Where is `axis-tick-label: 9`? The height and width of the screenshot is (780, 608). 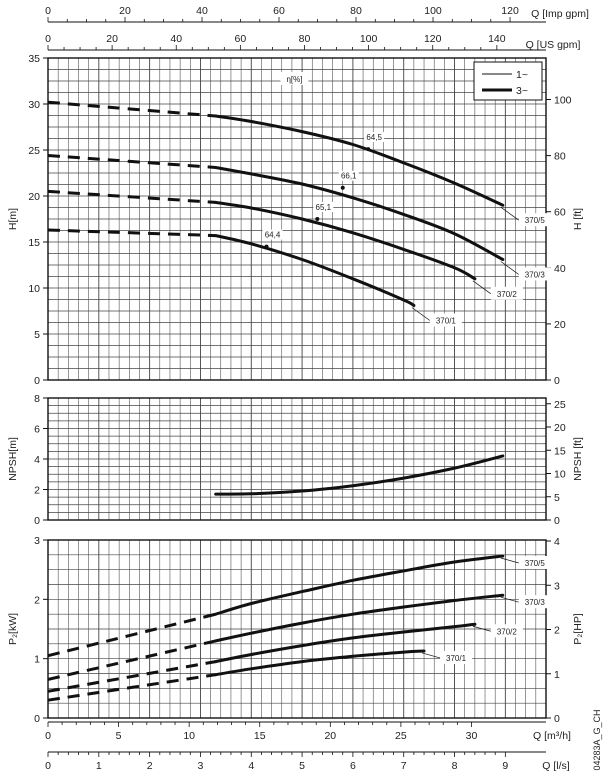
axis-tick-label: 9 is located at coordinates (505, 766).